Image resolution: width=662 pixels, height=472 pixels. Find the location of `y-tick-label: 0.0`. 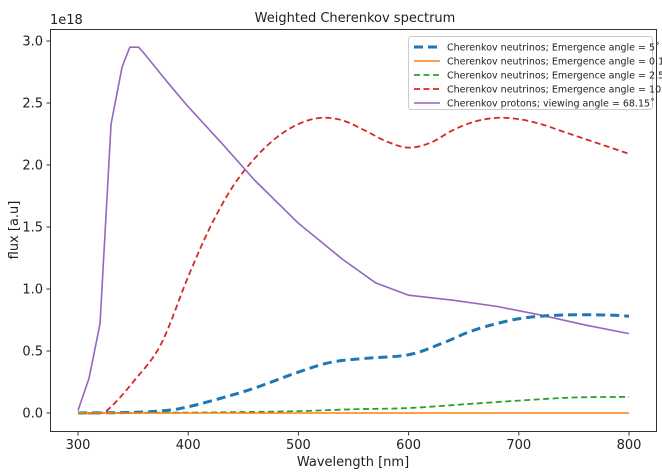

y-tick-label: 0.0 is located at coordinates (32, 414).